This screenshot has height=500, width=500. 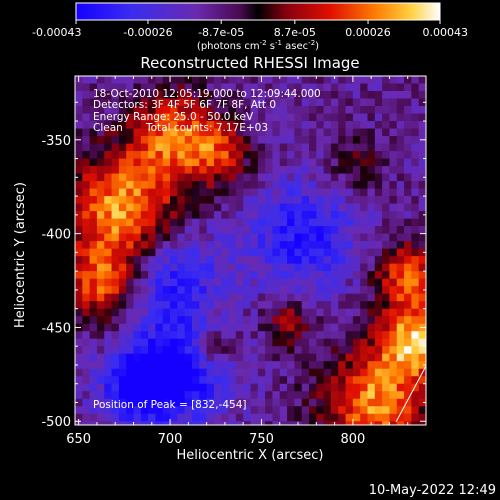 I want to click on y-axis-label: Heliocentric Y (arcsec), so click(x=20, y=255).